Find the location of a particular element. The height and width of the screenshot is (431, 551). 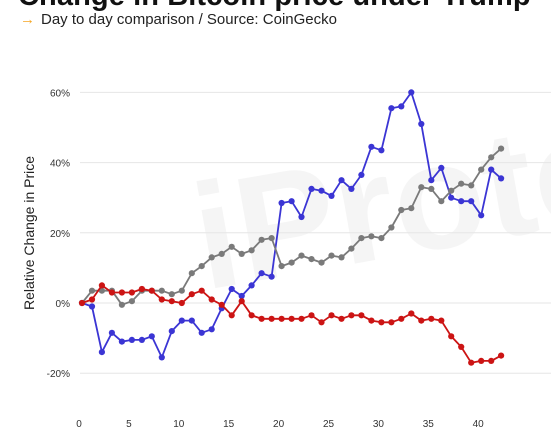

chart-title: Change in Bitcoin price under Trump is located at coordinates (274, 6).